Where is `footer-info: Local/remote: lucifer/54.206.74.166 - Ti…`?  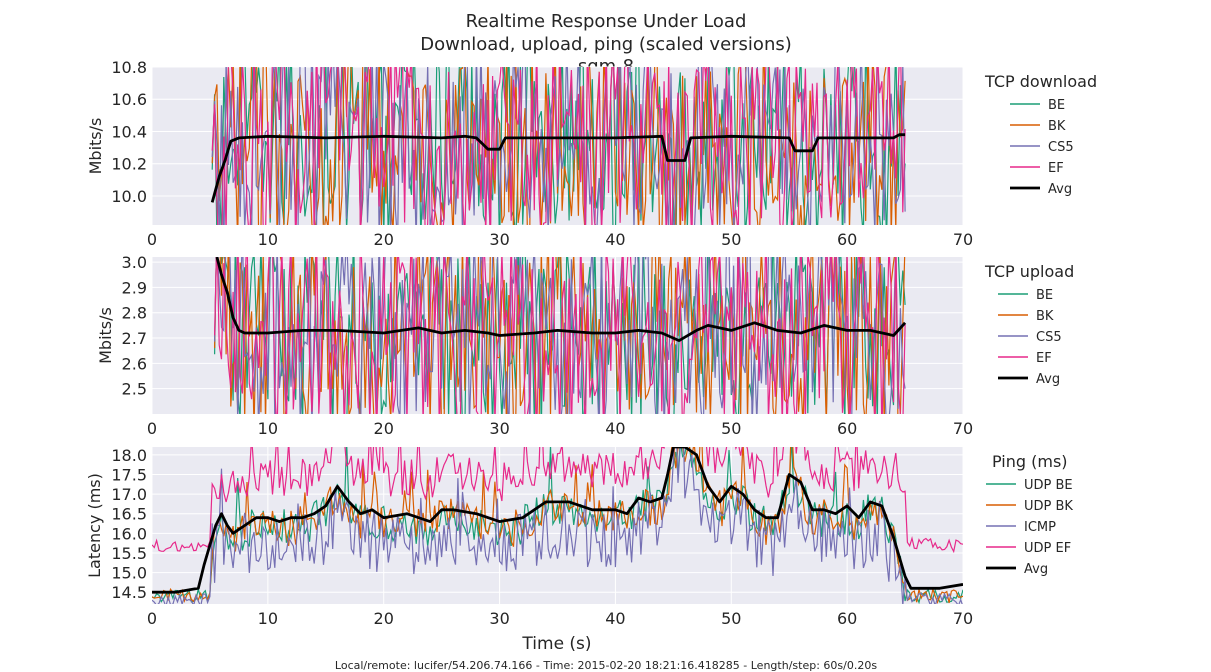 footer-info: Local/remote: lucifer/54.206.74.166 - Ti… is located at coordinates (606, 665).